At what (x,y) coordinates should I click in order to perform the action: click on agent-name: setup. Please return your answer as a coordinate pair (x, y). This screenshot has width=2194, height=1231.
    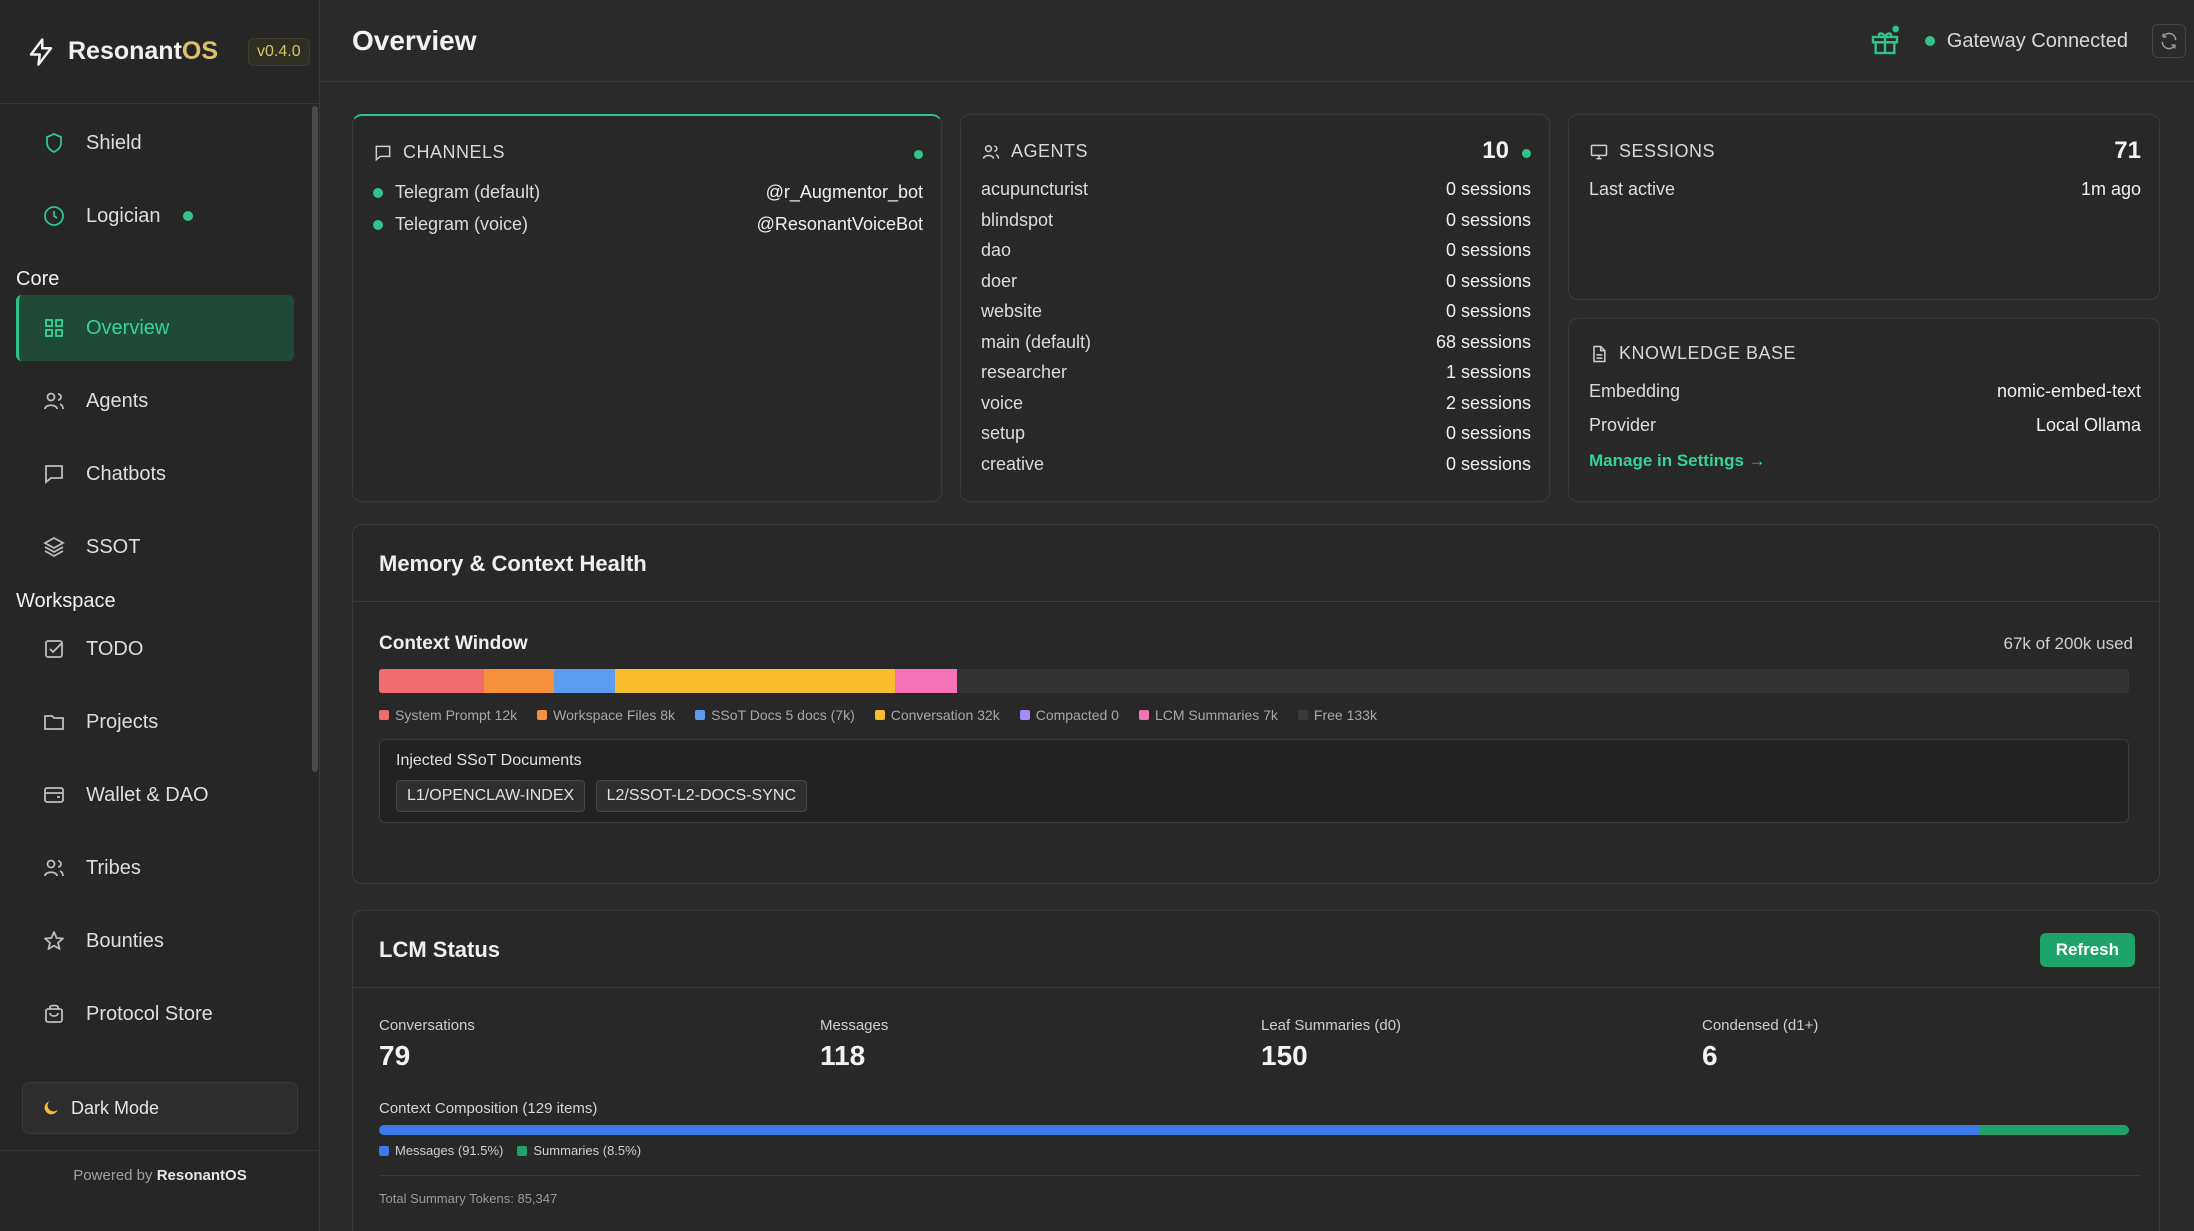
    Looking at the image, I should click on (1003, 433).